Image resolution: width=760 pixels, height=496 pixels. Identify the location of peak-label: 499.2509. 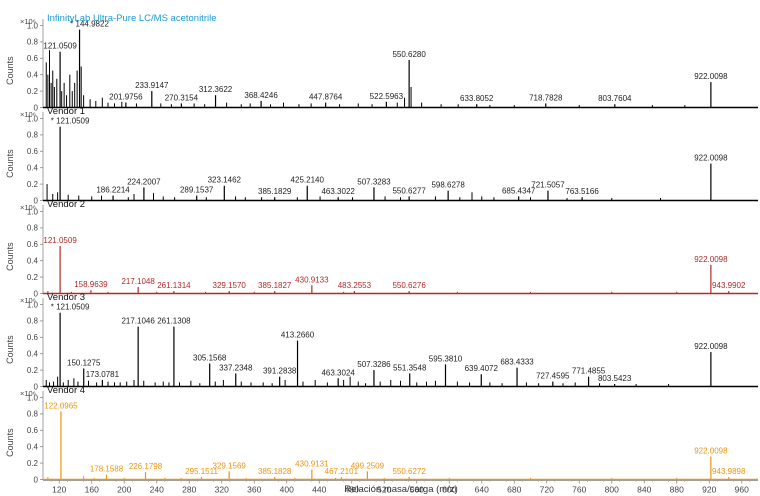
(368, 465).